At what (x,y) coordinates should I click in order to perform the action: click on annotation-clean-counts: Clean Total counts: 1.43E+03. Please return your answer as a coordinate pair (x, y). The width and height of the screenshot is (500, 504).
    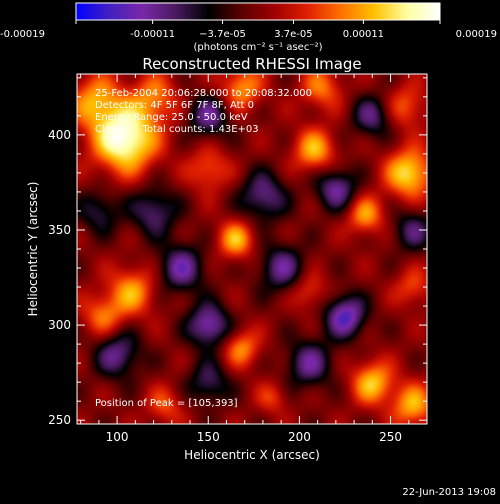
    Looking at the image, I should click on (177, 129).